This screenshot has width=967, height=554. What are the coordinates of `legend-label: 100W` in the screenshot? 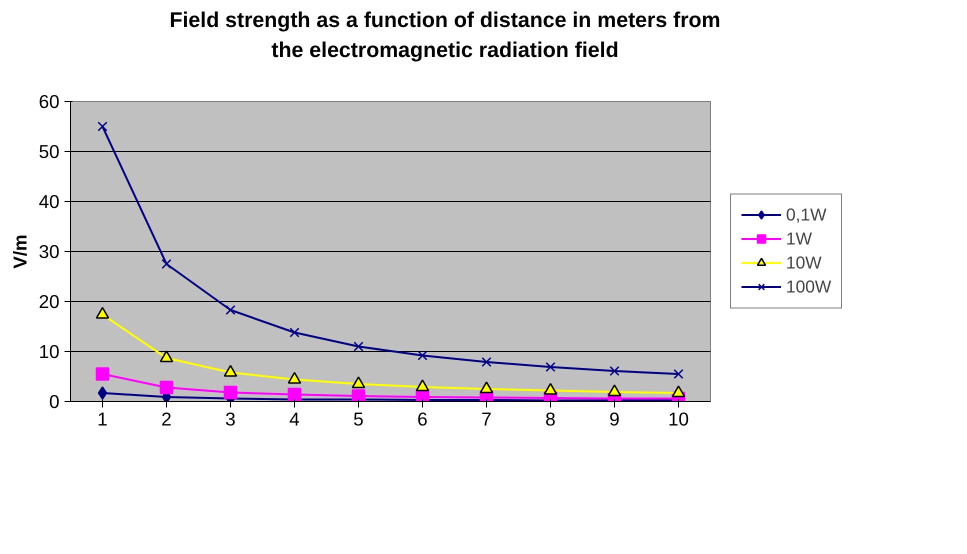 It's located at (809, 287).